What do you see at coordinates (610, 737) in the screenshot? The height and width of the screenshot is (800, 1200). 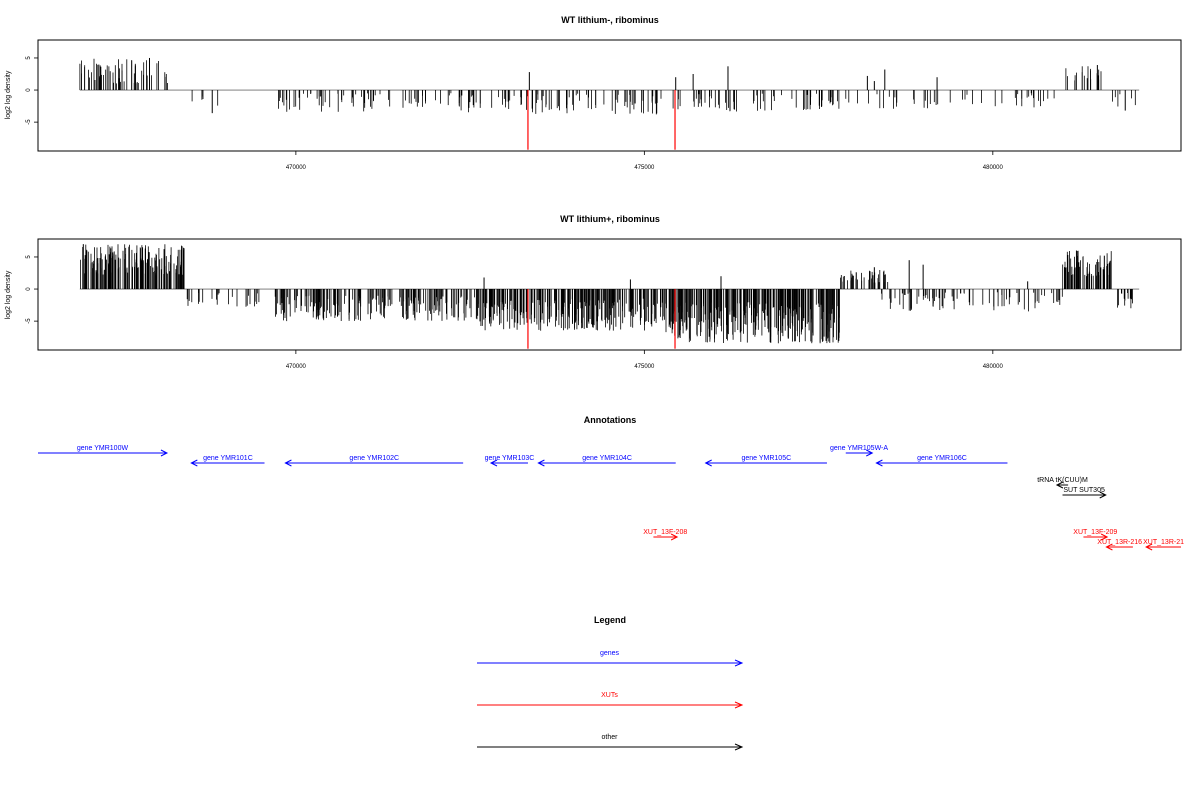 I see `legend-entry-label: other` at bounding box center [610, 737].